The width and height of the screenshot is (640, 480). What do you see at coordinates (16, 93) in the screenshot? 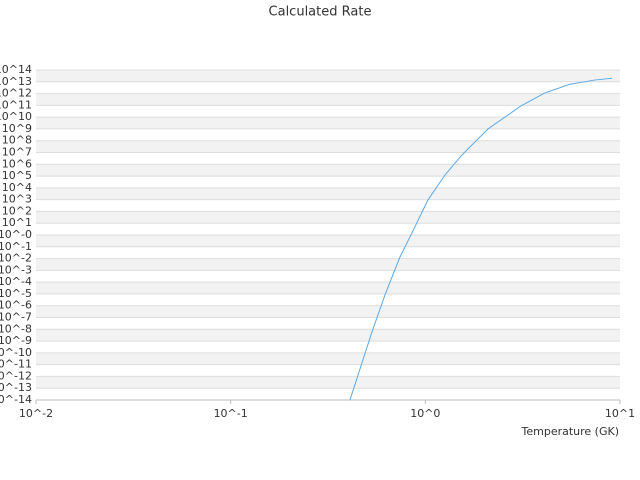
I see `y-tick-label: 10^12` at bounding box center [16, 93].